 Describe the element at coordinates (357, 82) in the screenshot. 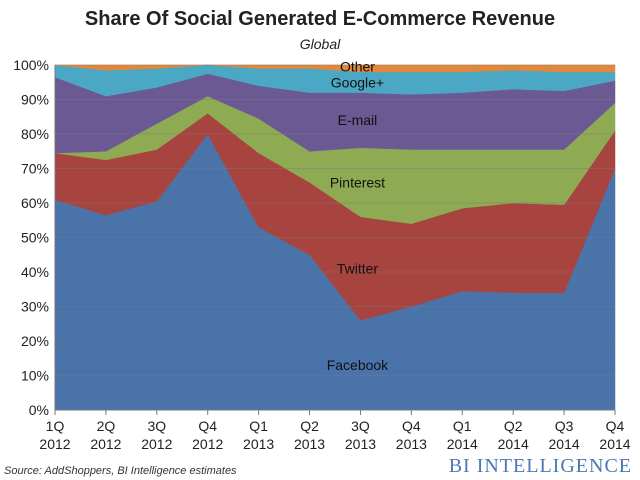

I see `series-label-google-: Google+` at that location.